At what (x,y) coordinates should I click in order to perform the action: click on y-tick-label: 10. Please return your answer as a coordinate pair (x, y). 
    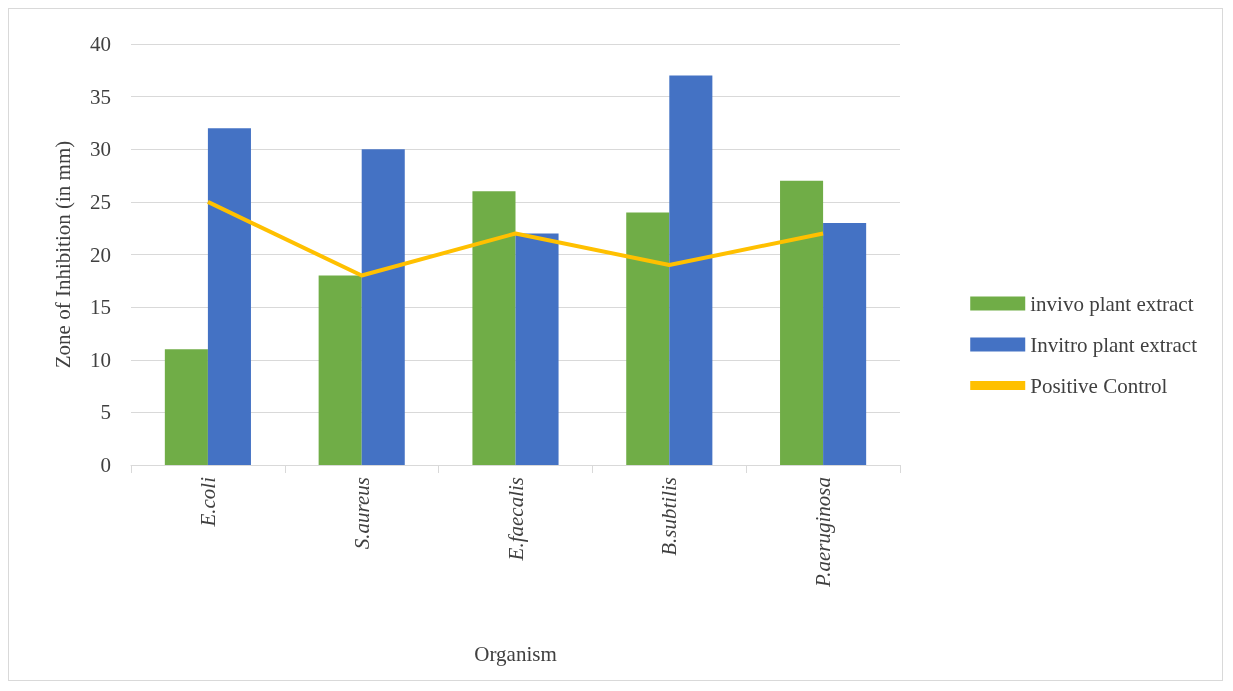
    Looking at the image, I should click on (100, 359).